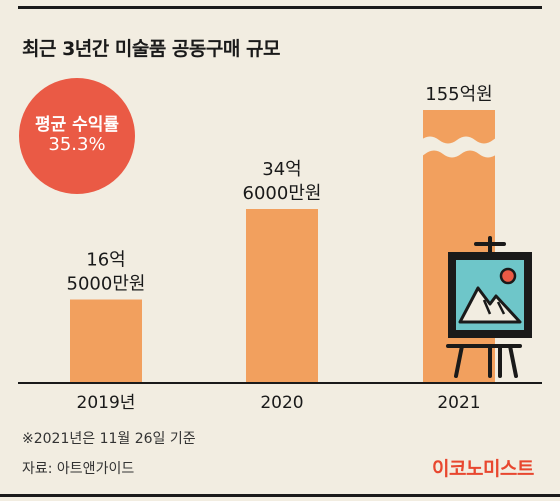  What do you see at coordinates (105, 260) in the screenshot?
I see `value-label-2019년: 16억` at bounding box center [105, 260].